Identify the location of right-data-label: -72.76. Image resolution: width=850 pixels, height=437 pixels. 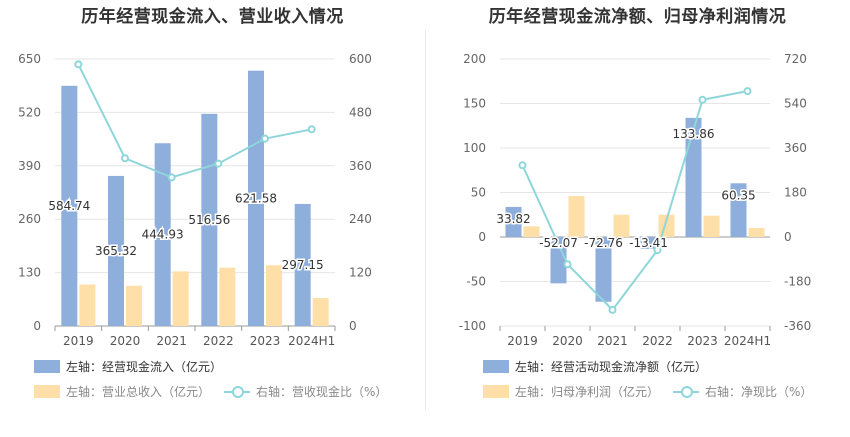
(603, 243).